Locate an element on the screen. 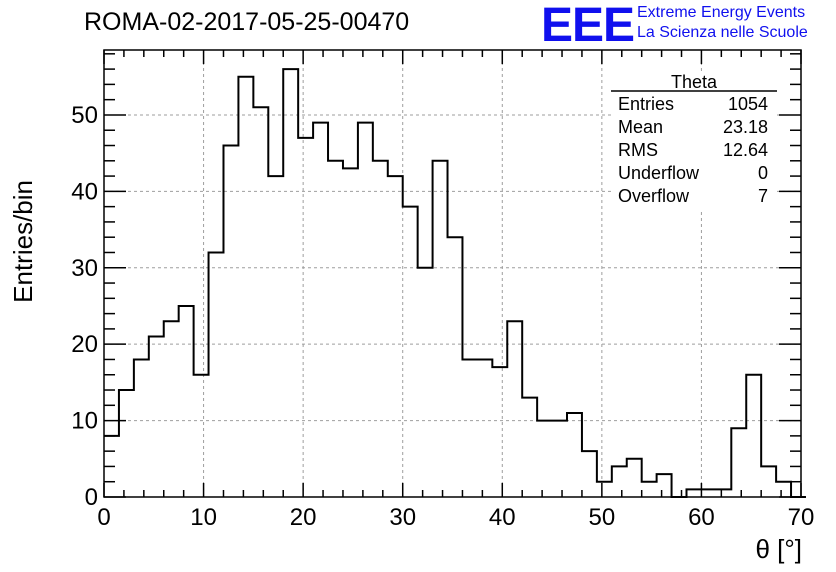 The image size is (836, 572). logo-text-line1: Extreme Energy Events is located at coordinates (721, 12).